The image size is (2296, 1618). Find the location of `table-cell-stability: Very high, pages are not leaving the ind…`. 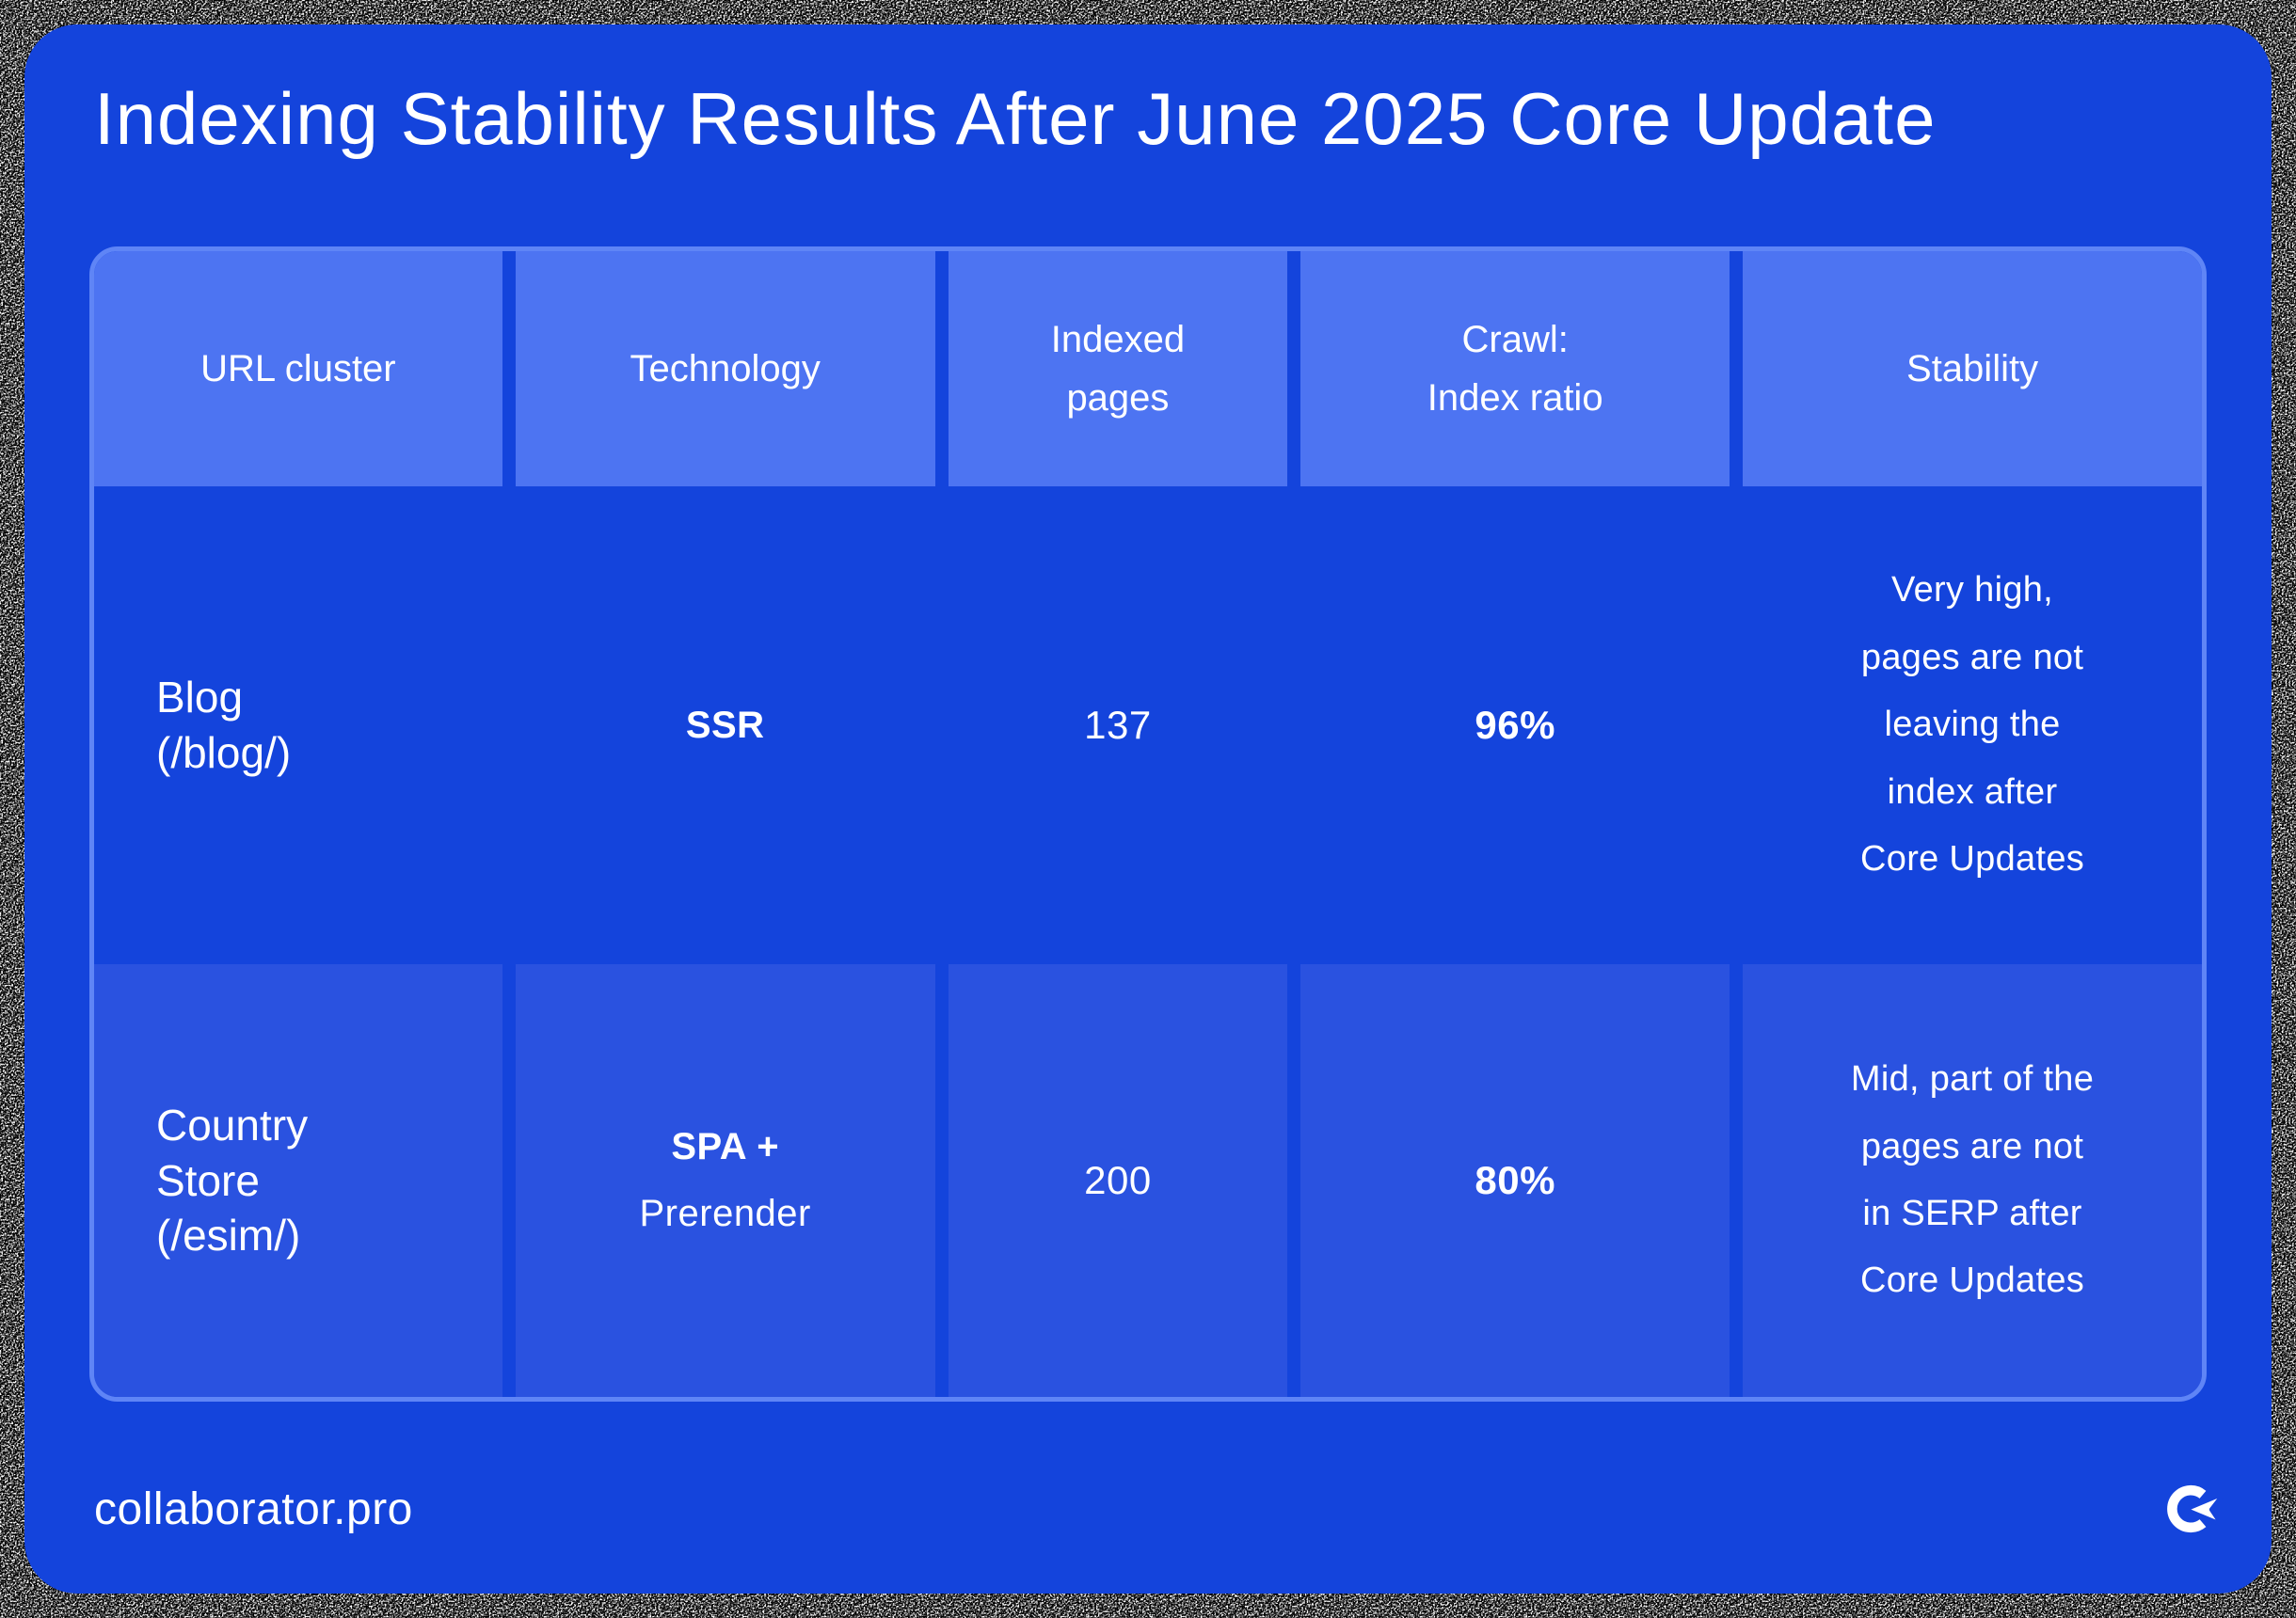

table-cell-stability: Very high, pages are not leaving the ind… is located at coordinates (1972, 725).